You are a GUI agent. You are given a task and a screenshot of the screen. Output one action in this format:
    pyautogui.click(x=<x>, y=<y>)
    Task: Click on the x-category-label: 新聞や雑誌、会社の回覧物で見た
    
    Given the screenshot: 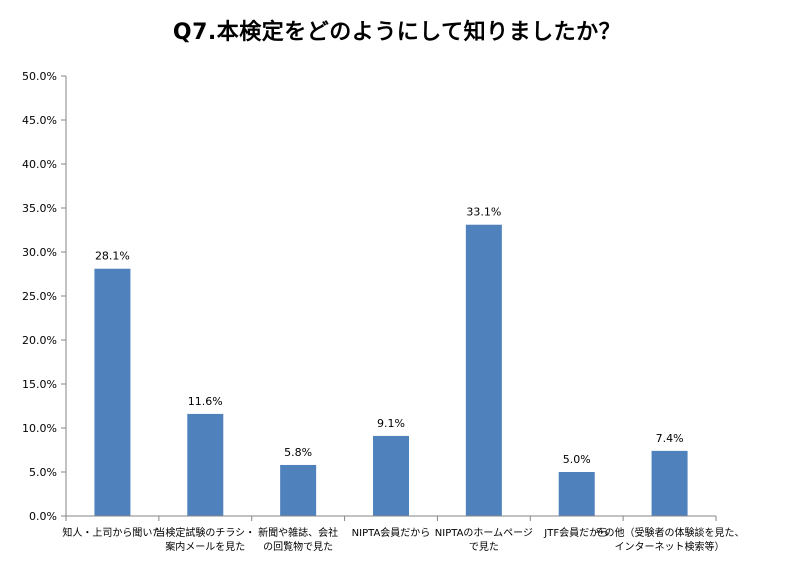 What is the action you would take?
    pyautogui.click(x=298, y=539)
    